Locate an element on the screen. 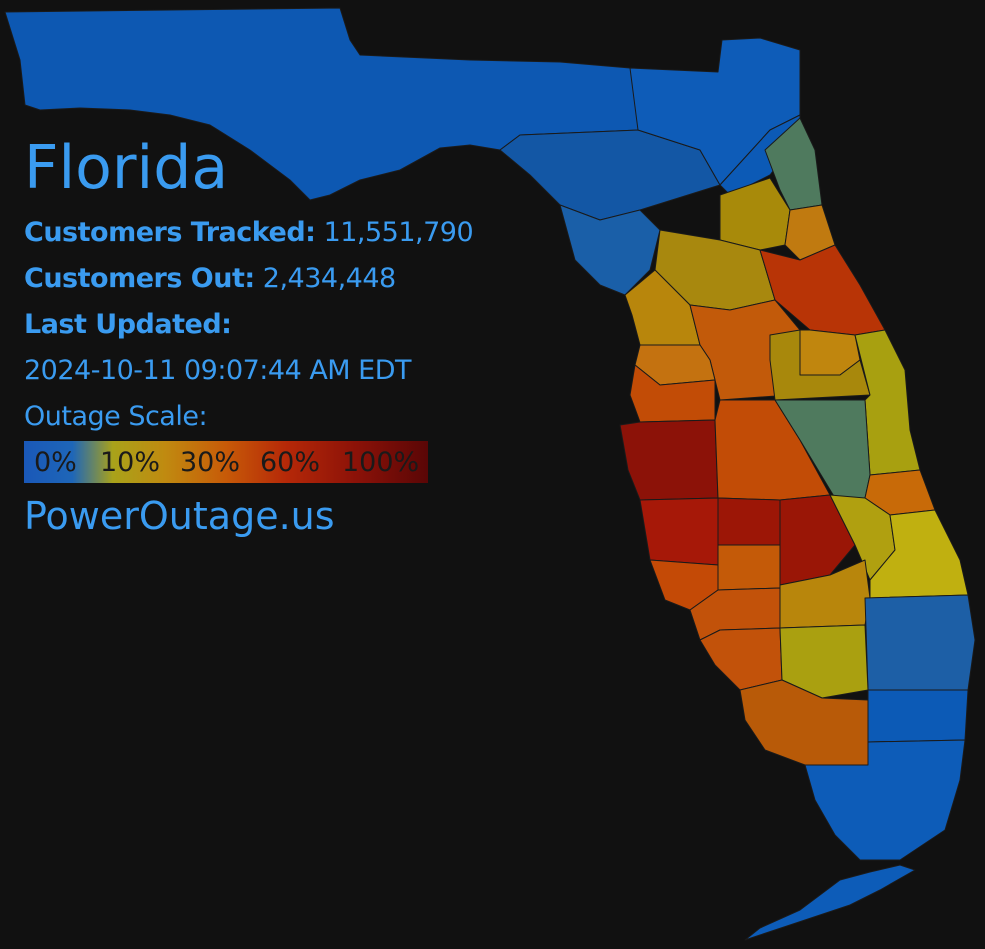  customers-out: Customers Out: 2,434,448 is located at coordinates (248, 279).